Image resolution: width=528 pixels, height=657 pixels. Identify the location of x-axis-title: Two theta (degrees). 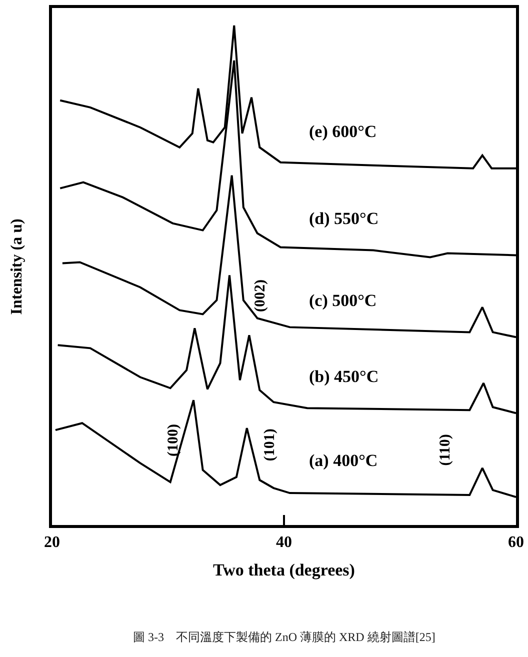
(284, 570).